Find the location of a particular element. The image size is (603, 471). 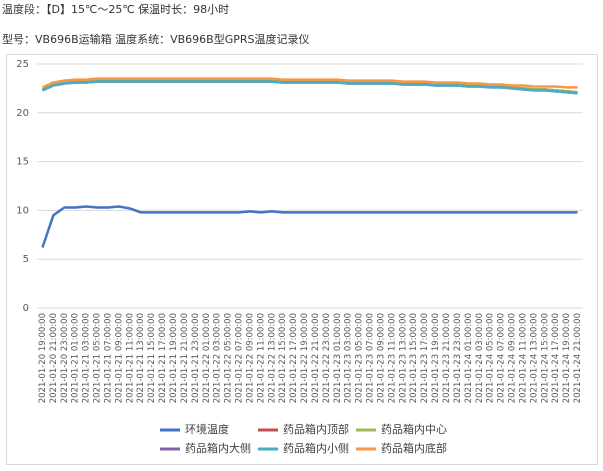

x-tick-label: 2021-01-22 01:00:00 is located at coordinates (207, 358).